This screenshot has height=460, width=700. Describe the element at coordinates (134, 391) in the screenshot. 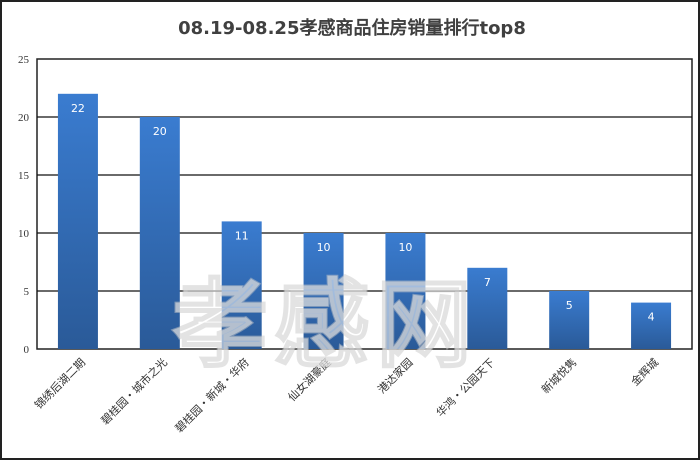

I see `x-tick-label: 碧桂园・城市之光` at that location.